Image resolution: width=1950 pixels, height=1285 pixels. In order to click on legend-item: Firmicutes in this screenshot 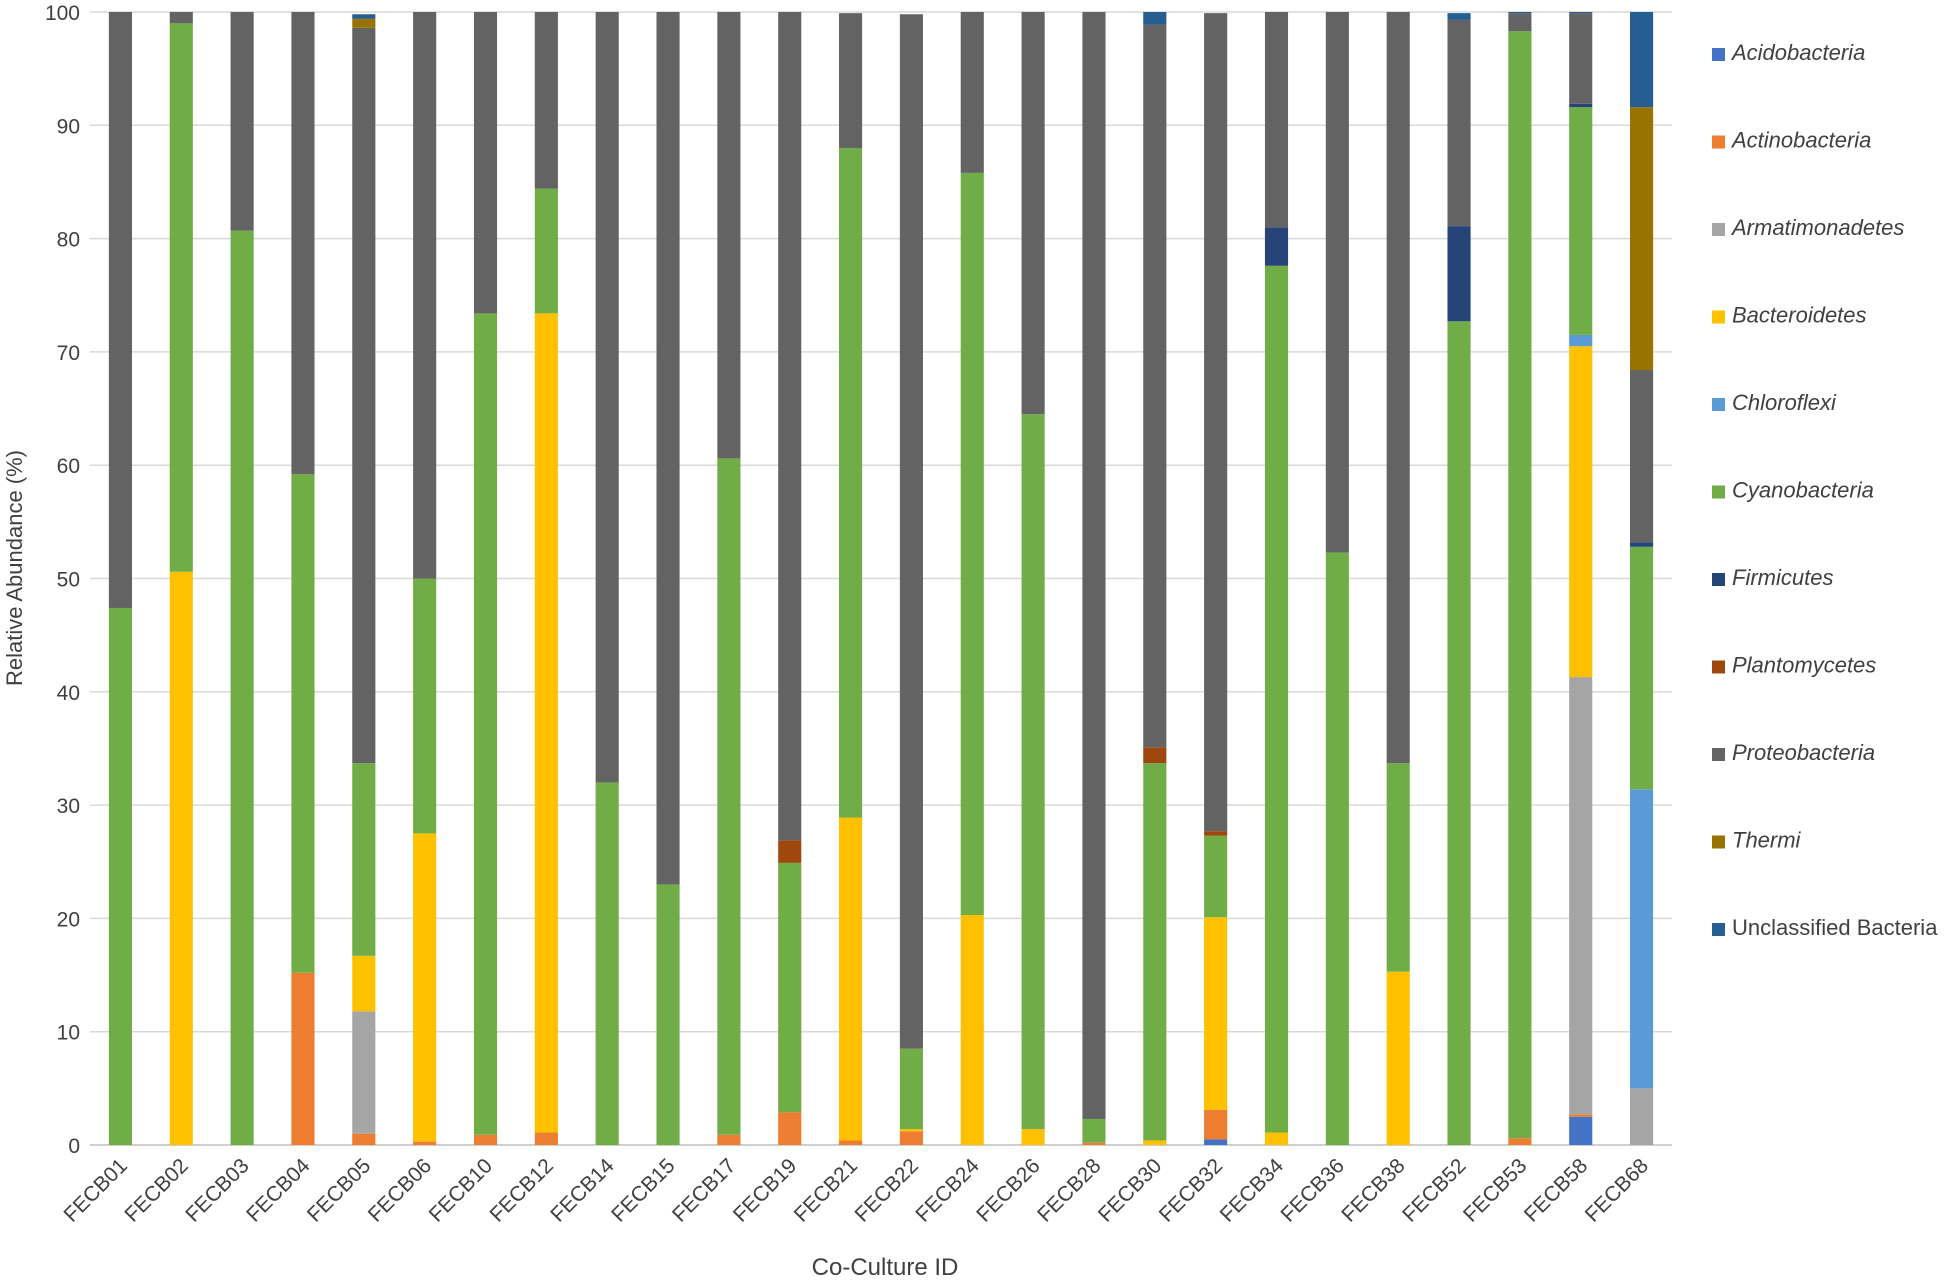, I will do `click(1772, 577)`.